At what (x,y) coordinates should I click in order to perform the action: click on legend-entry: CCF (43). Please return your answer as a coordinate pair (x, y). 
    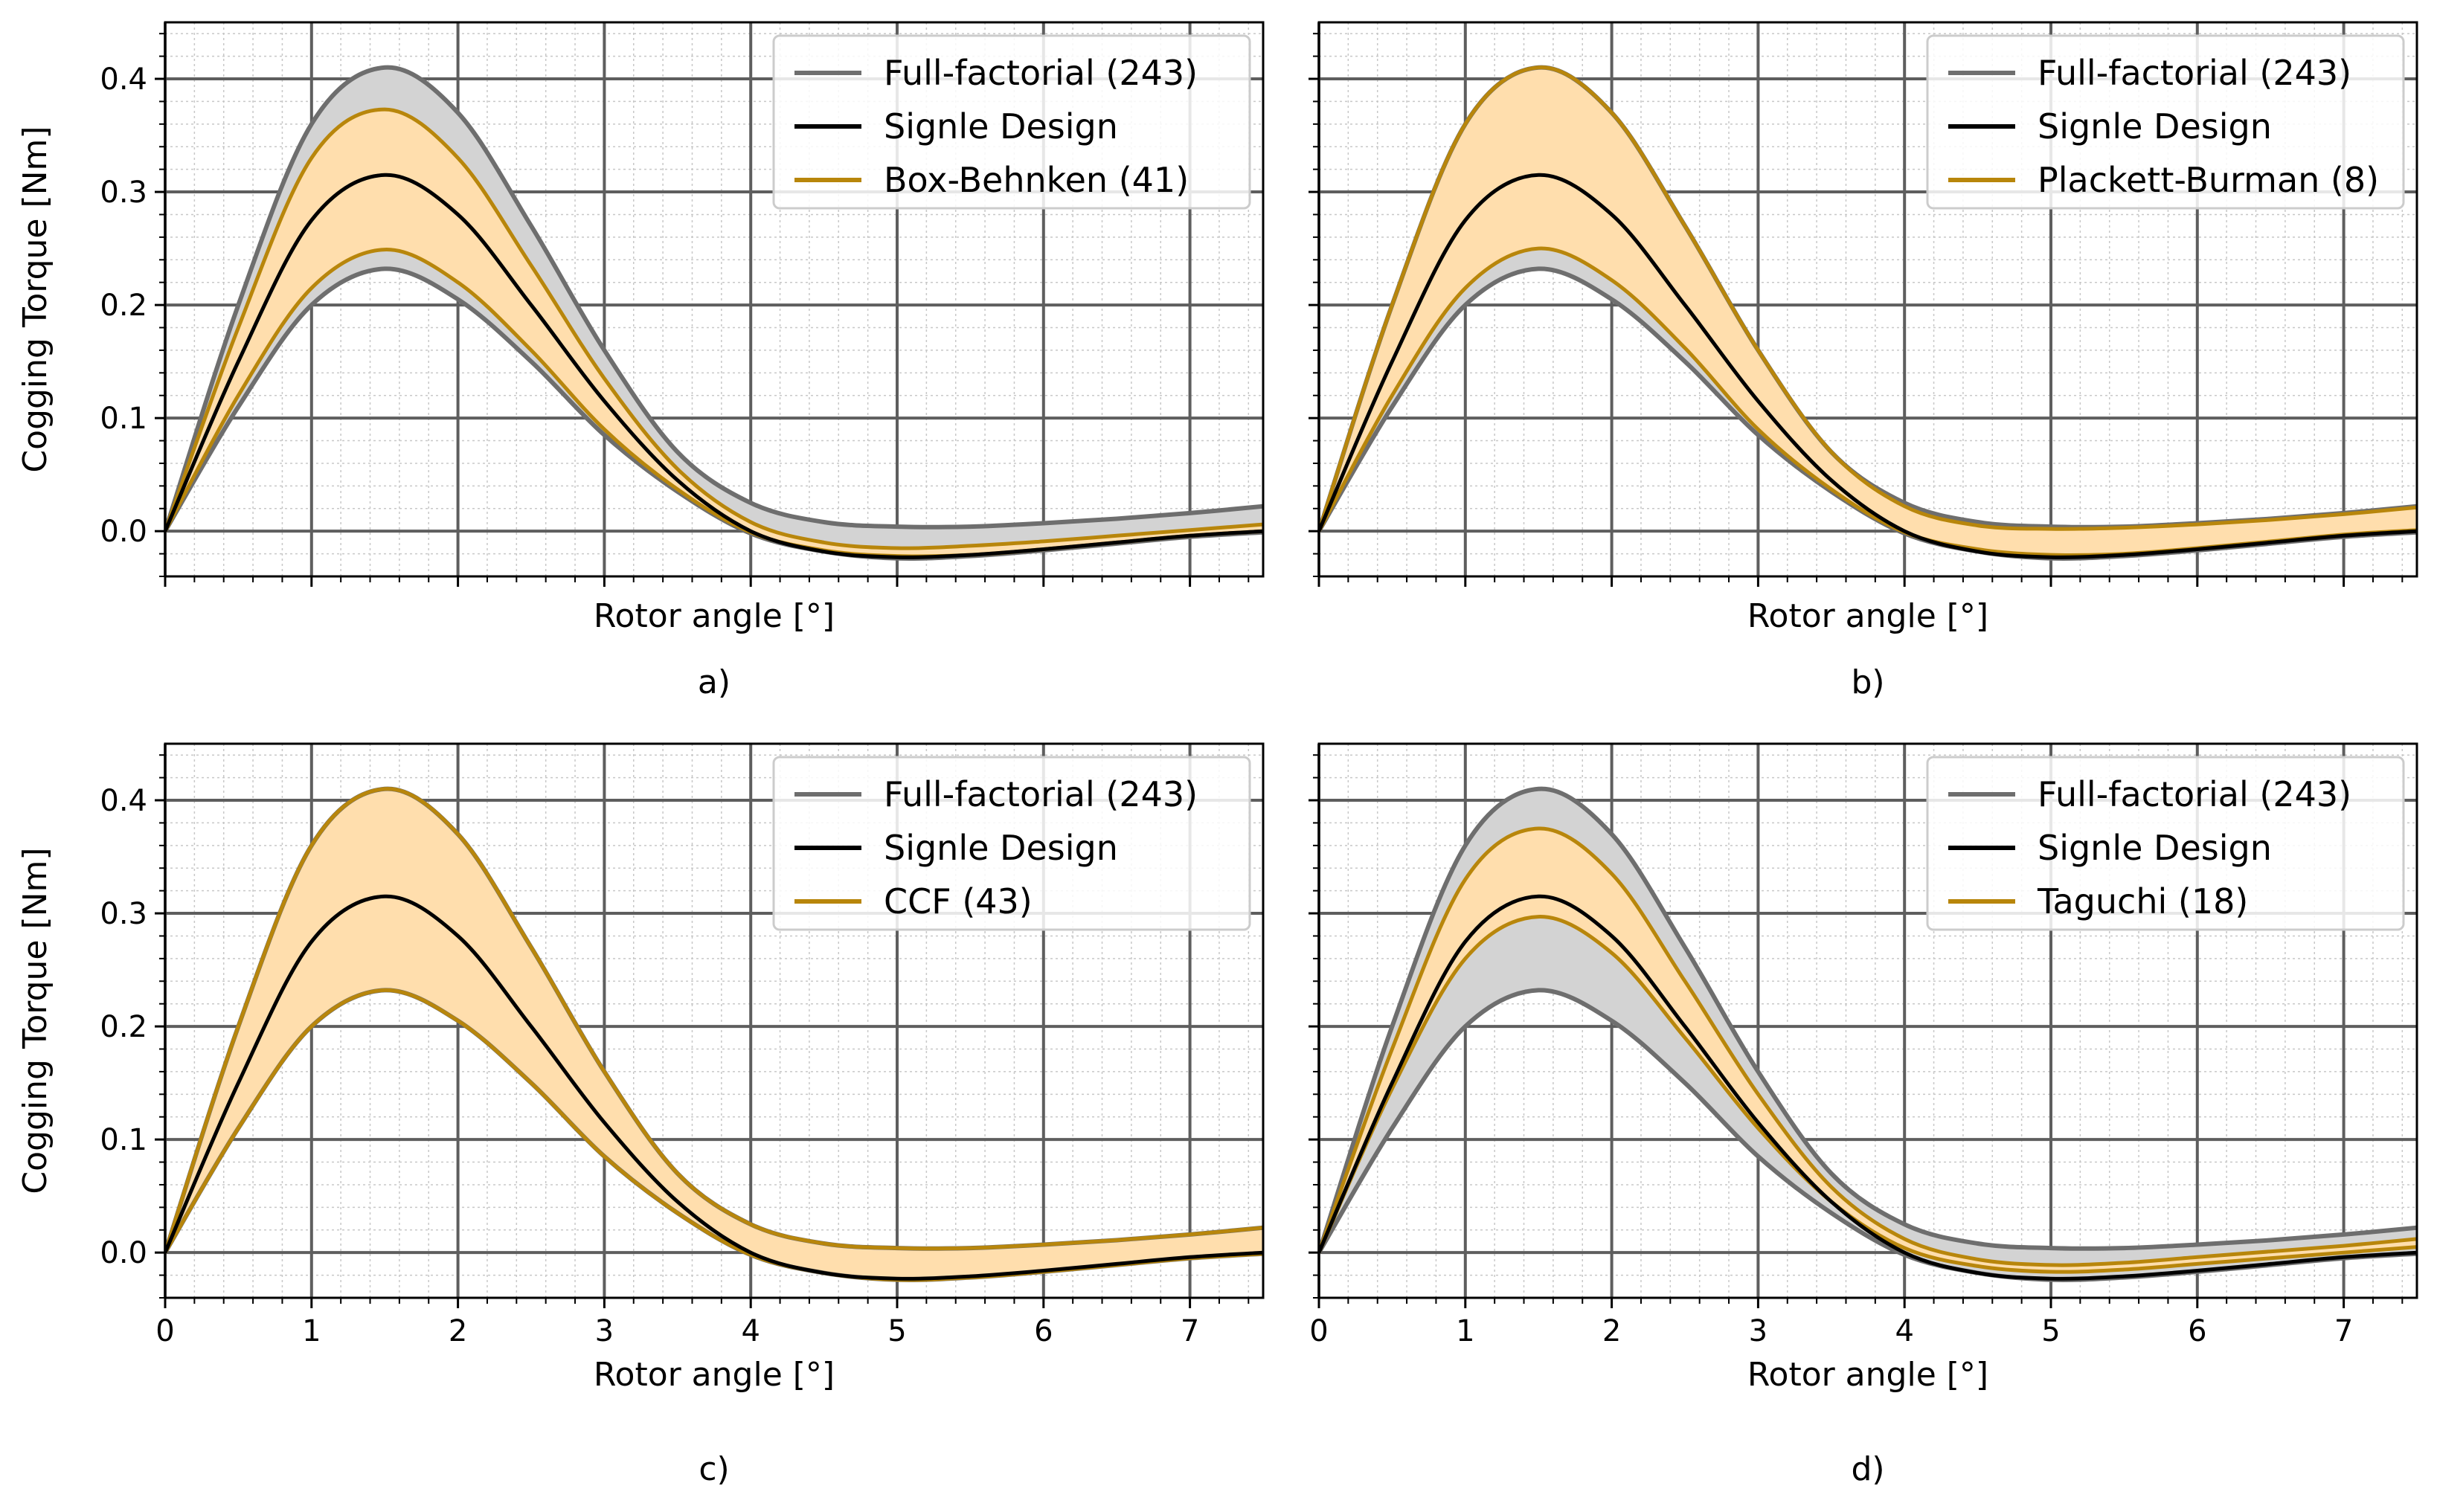
    Looking at the image, I should click on (958, 901).